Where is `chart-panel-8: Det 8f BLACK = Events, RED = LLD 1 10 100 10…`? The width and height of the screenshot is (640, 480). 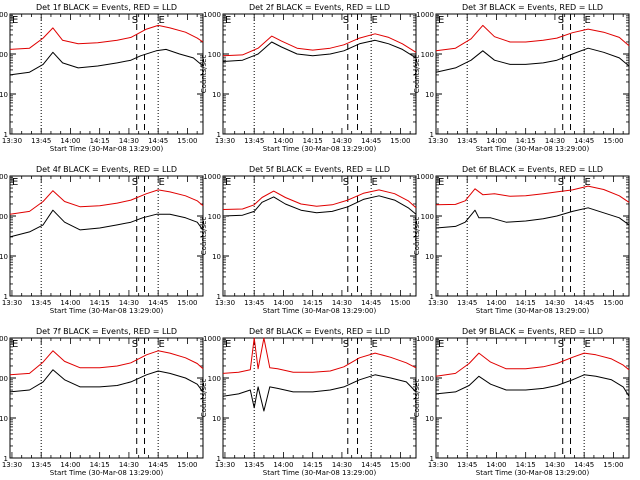
chart-panel-8: Det 8f BLACK = Events, RED = LLD 1 10 100 10… is located at coordinates (308, 402).